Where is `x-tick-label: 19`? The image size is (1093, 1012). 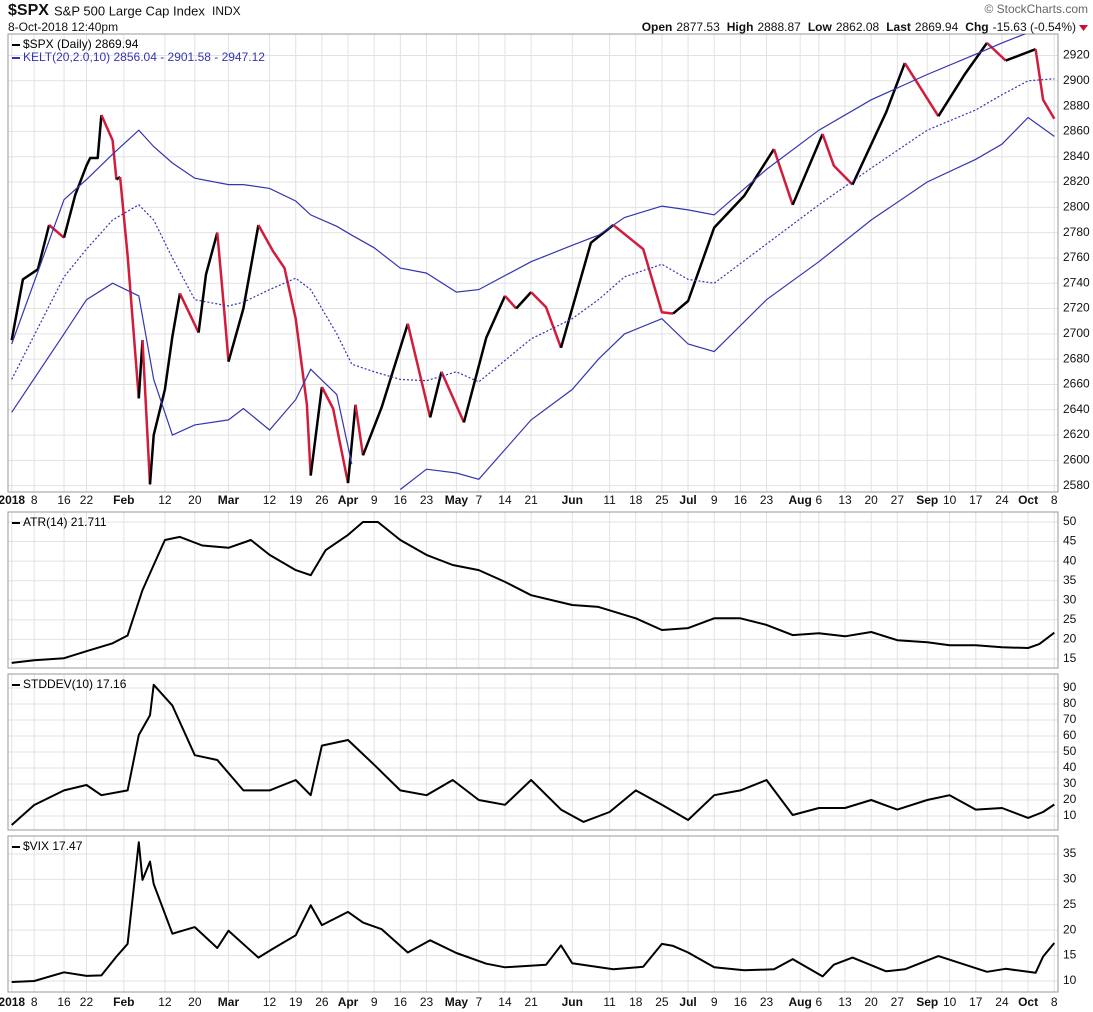 x-tick-label: 19 is located at coordinates (296, 500).